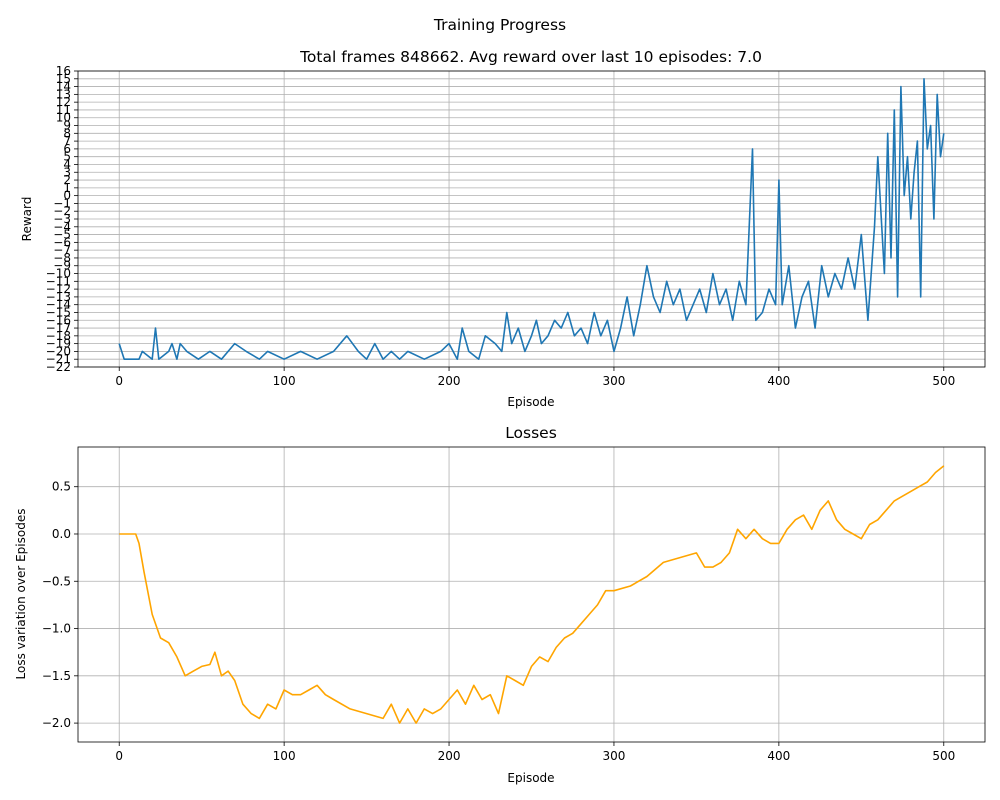  Describe the element at coordinates (58, 305) in the screenshot. I see `reward-ytick-label: −14` at that location.